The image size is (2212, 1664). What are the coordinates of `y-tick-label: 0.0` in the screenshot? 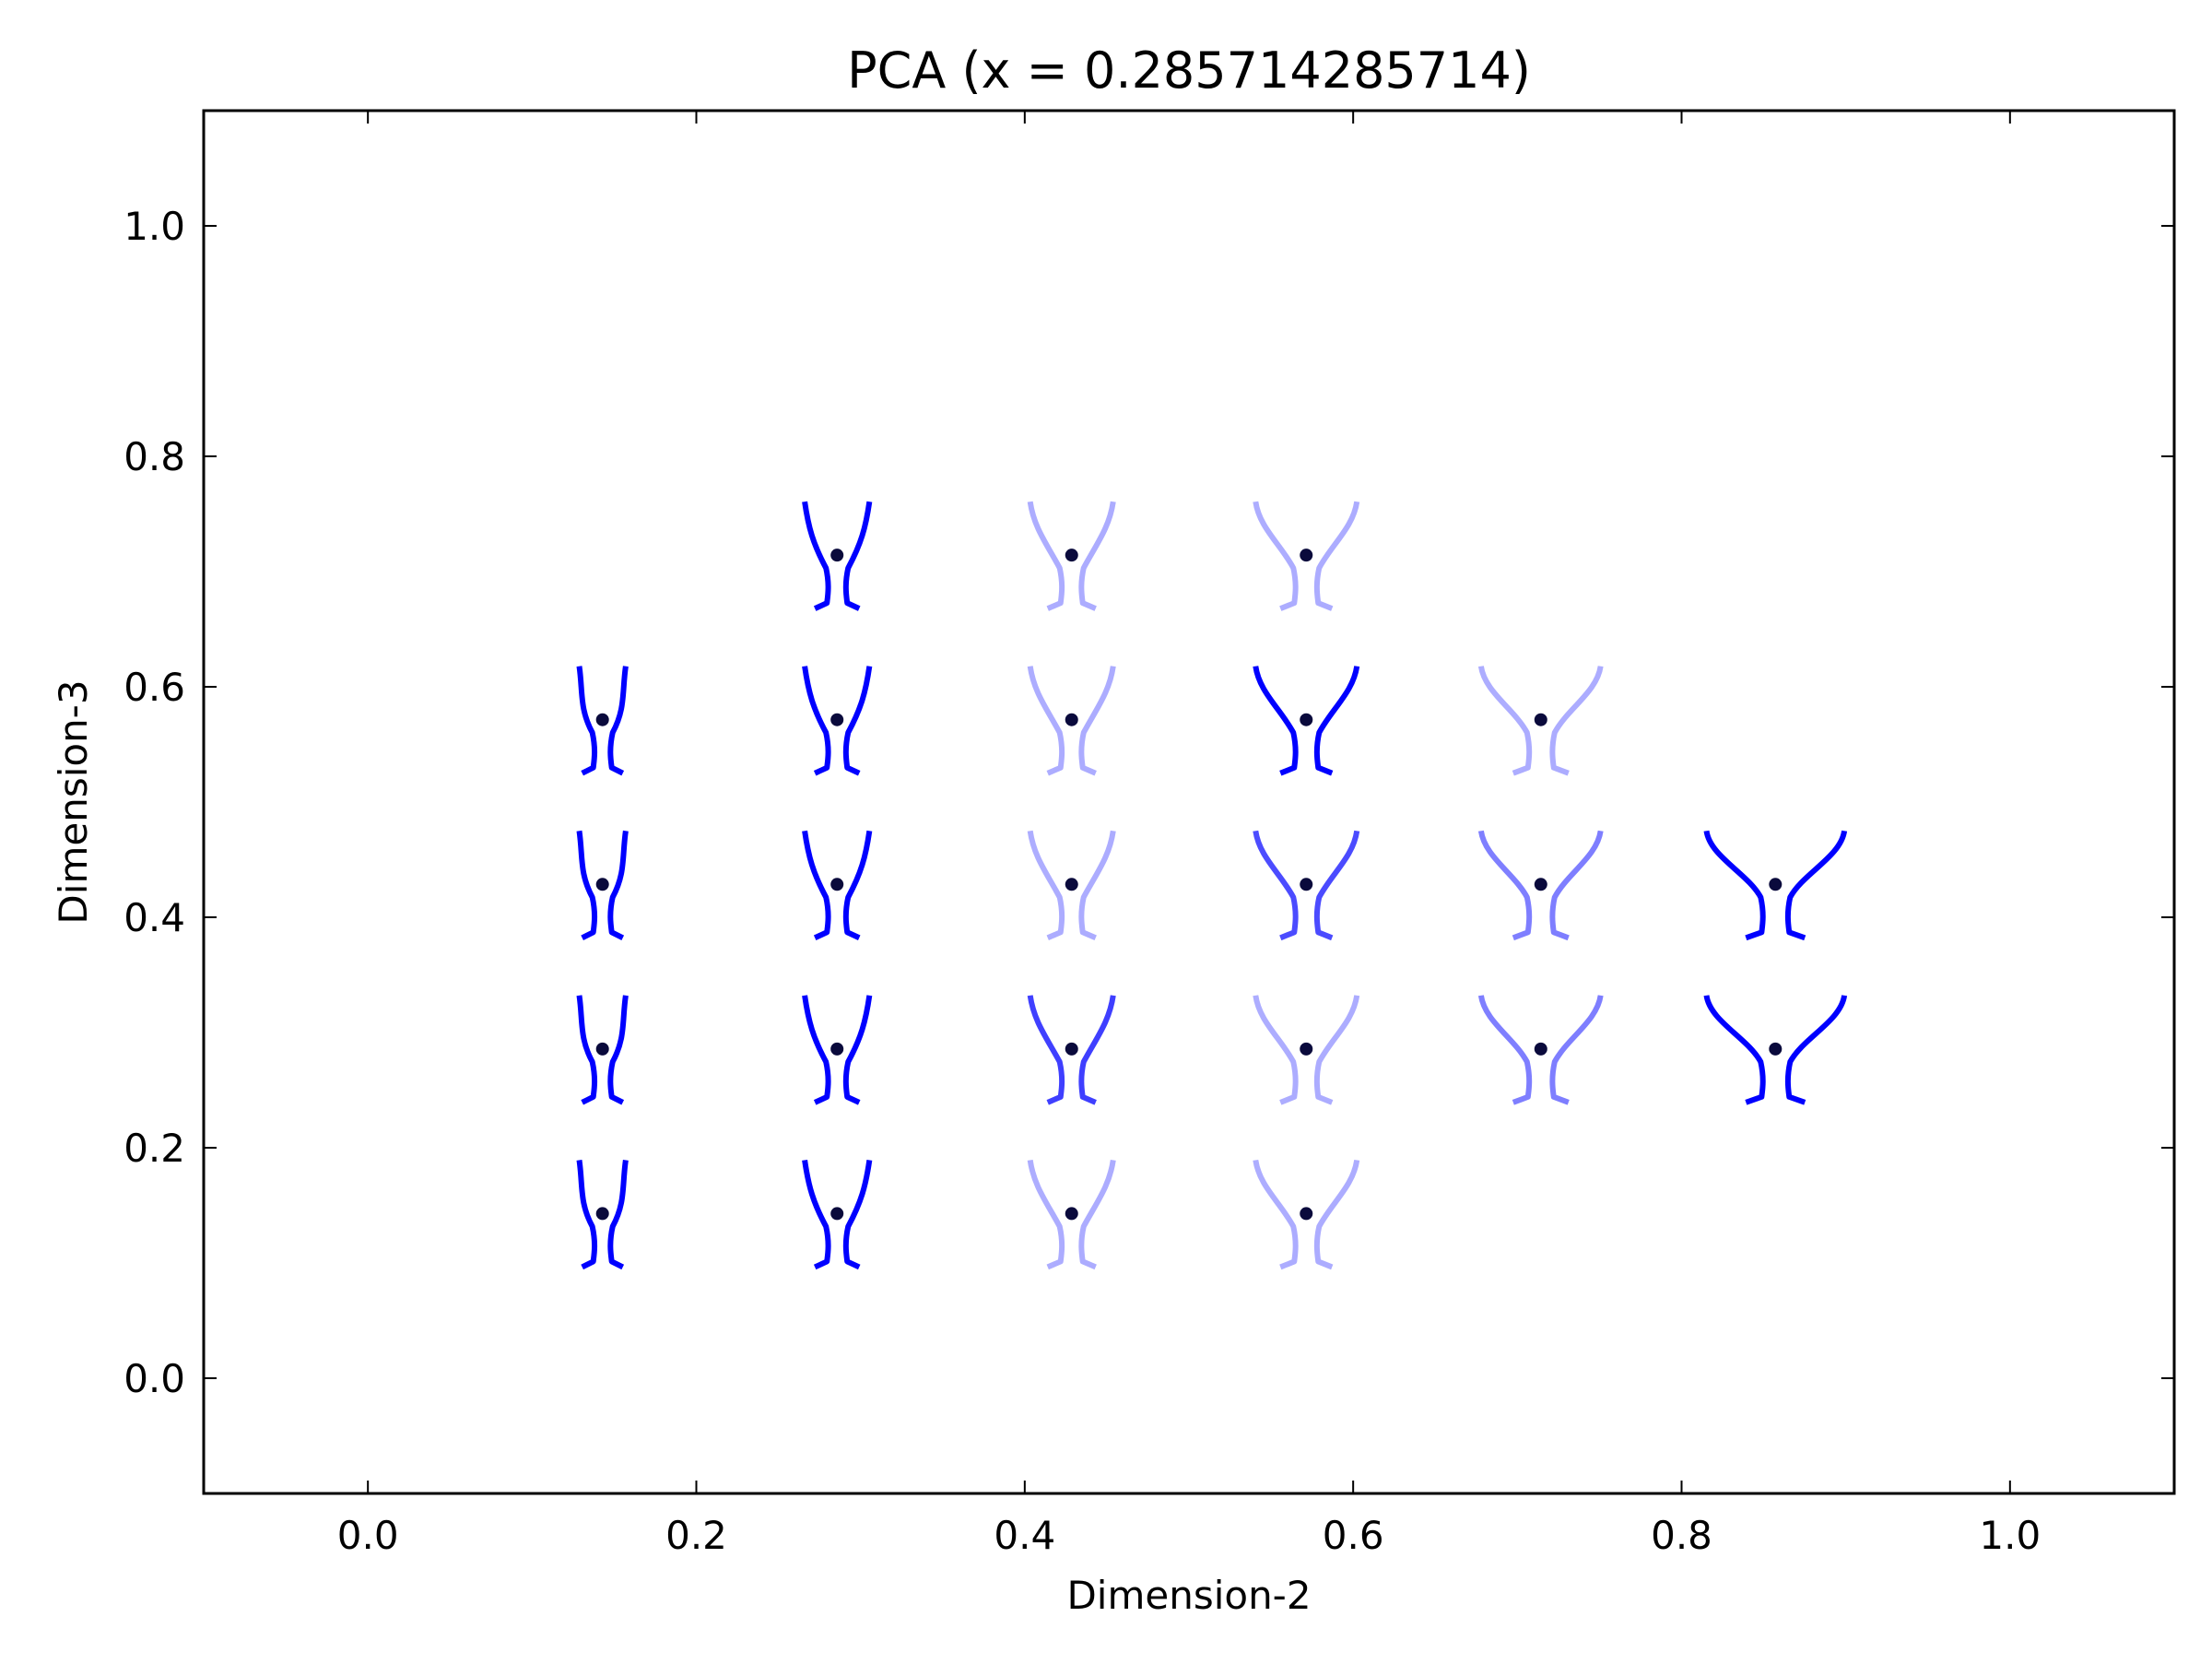 It's located at (154, 1378).